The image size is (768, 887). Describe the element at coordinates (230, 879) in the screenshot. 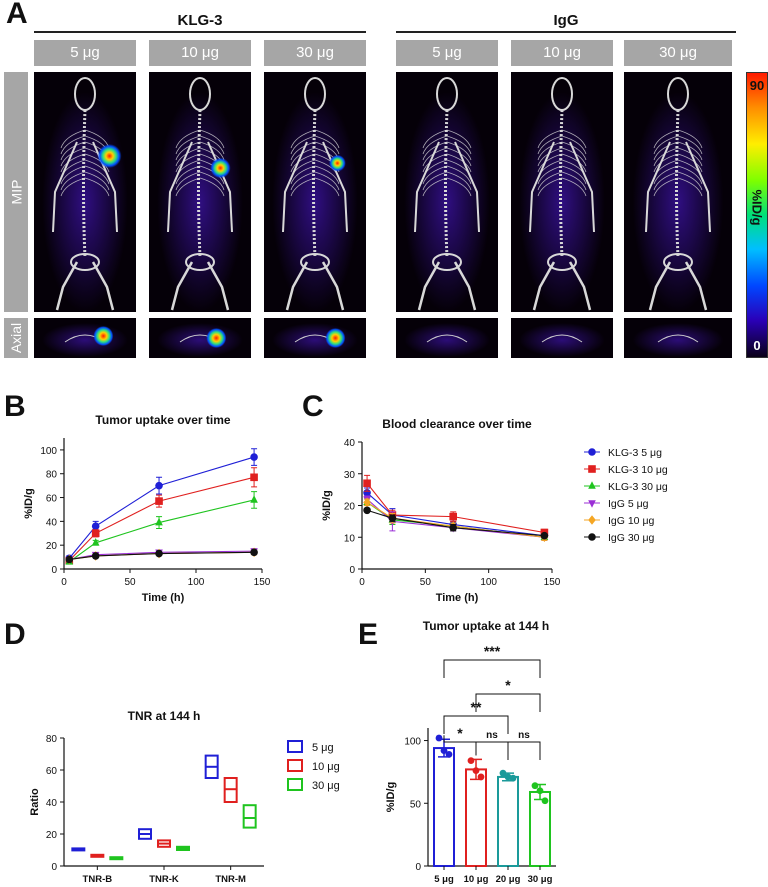

I see `chart-d-x-tick-label: TNR-M` at that location.